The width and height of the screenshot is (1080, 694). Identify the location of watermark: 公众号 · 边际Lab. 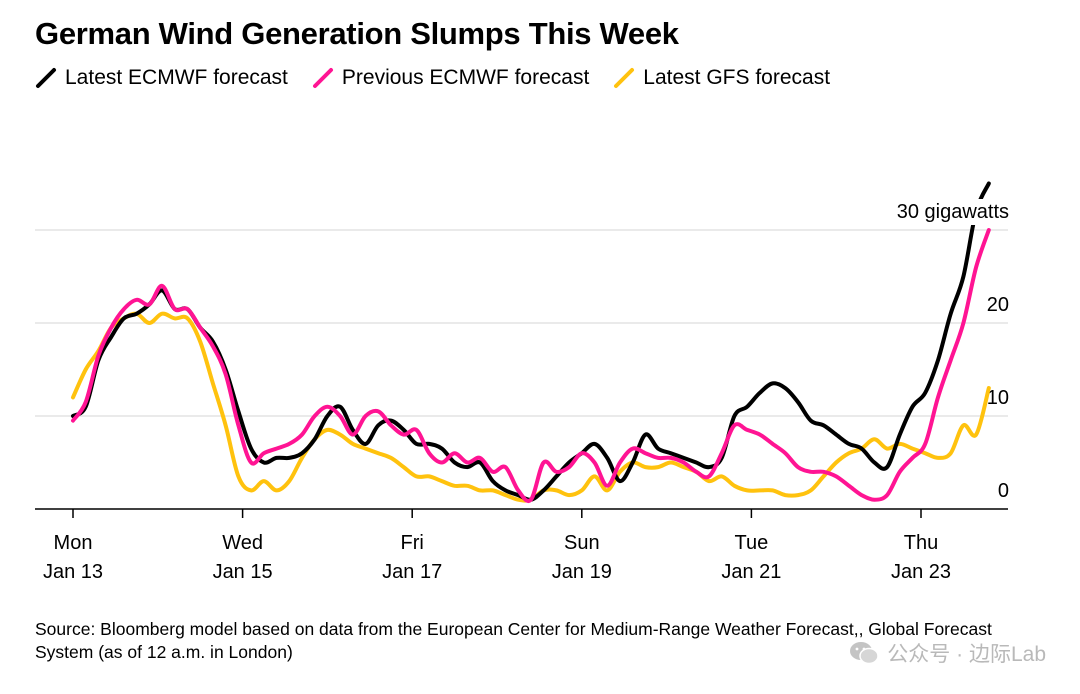
(947, 653).